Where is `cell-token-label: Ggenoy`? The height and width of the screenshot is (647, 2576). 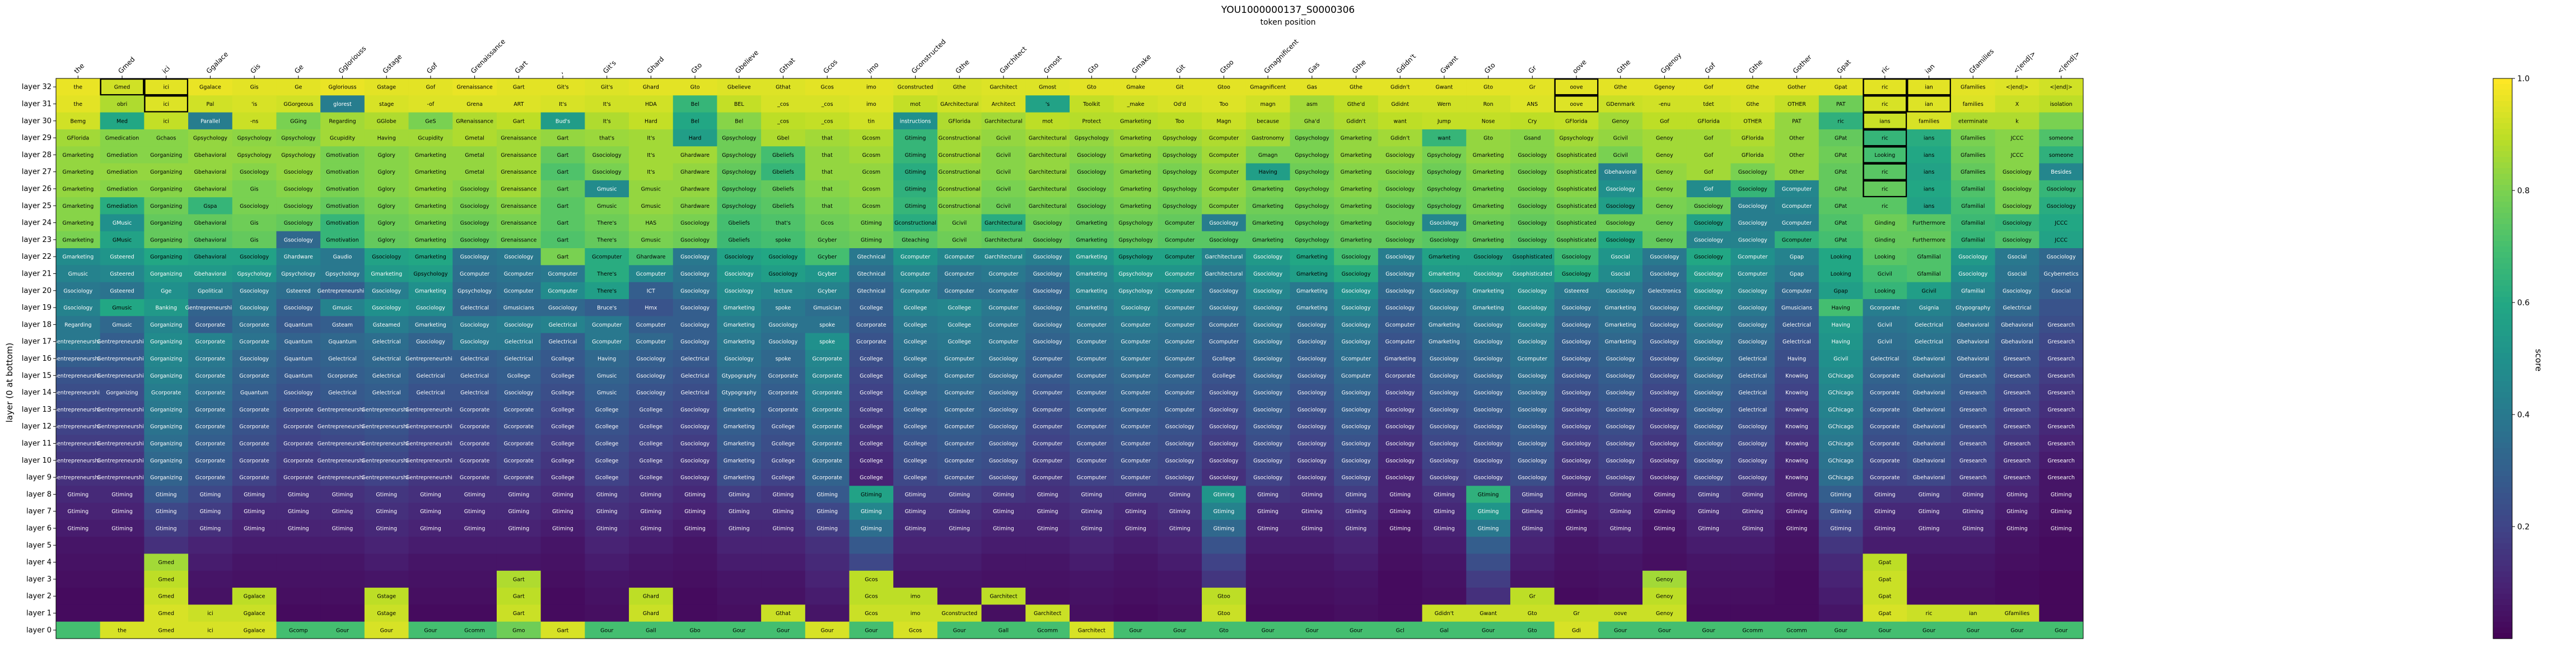
cell-token-label: Ggenoy is located at coordinates (1665, 88).